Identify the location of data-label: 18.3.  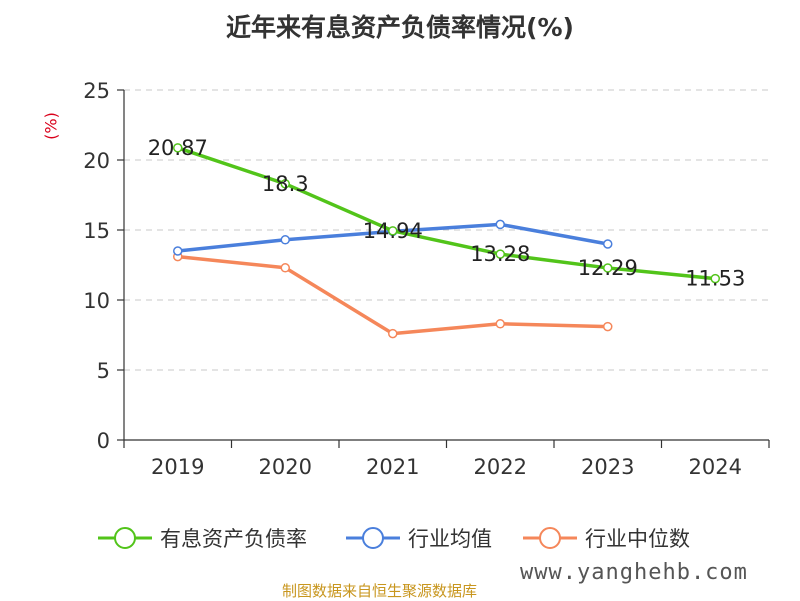
(285, 184).